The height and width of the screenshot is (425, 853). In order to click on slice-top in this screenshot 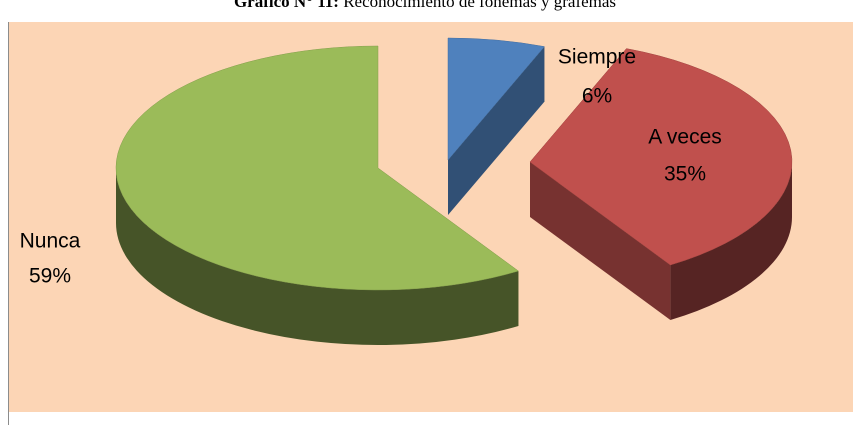, I will do `click(496, 99)`.